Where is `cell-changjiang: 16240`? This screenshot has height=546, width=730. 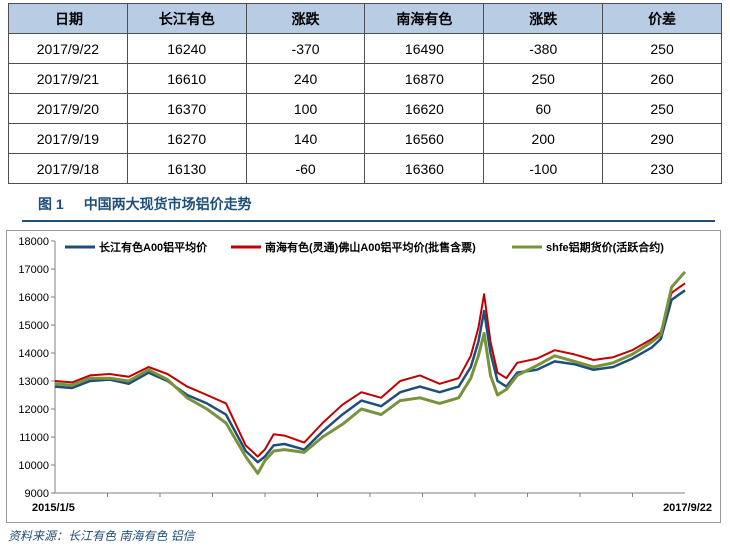
cell-changjiang: 16240 is located at coordinates (186, 48).